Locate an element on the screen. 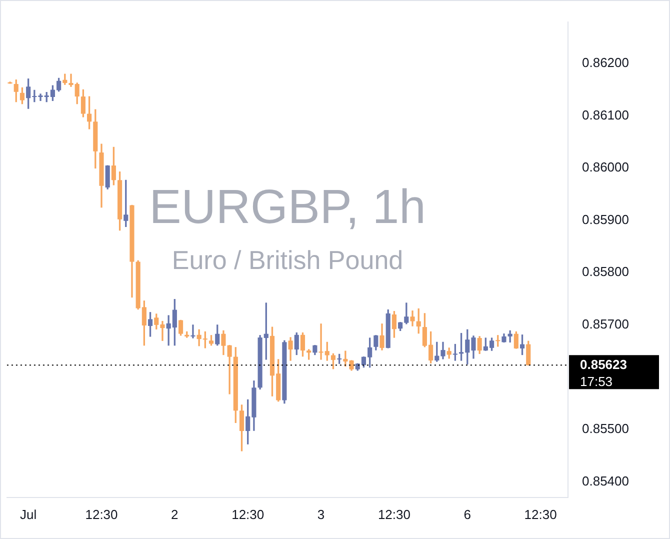 This screenshot has height=539, width=670. text: Euro / British Pound is located at coordinates (288, 259).